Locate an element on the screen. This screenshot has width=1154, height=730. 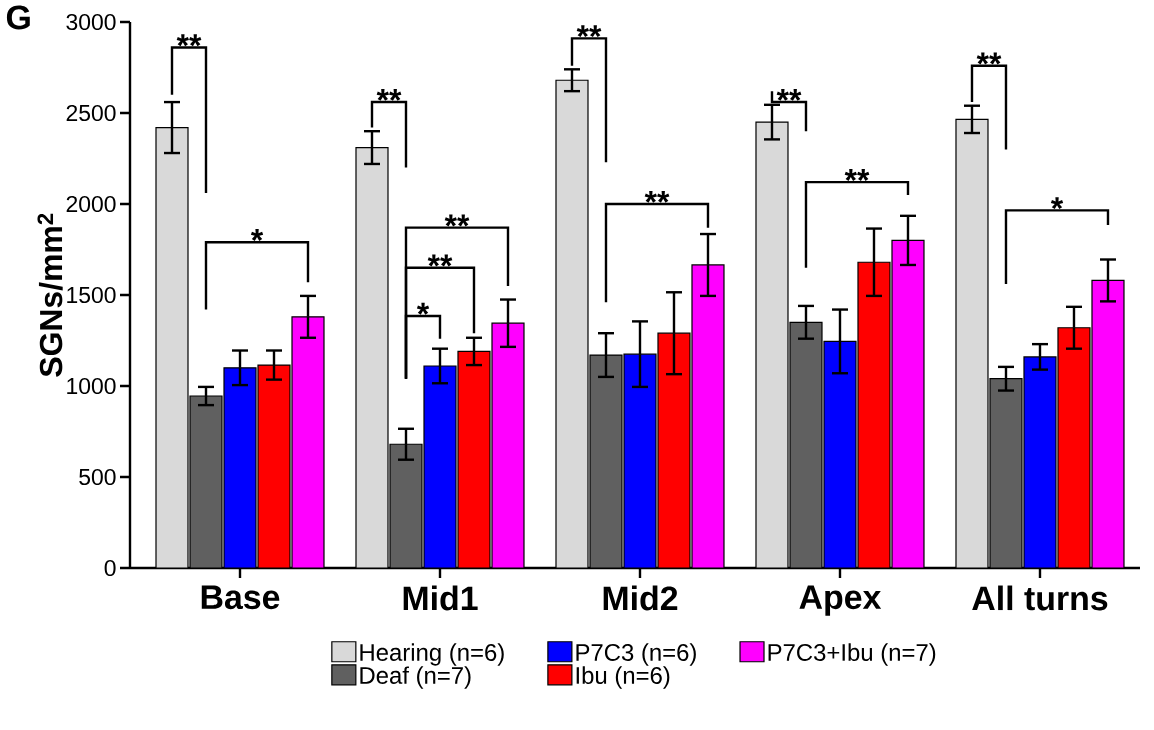
y-tick-label: 500 is located at coordinates (97, 477).